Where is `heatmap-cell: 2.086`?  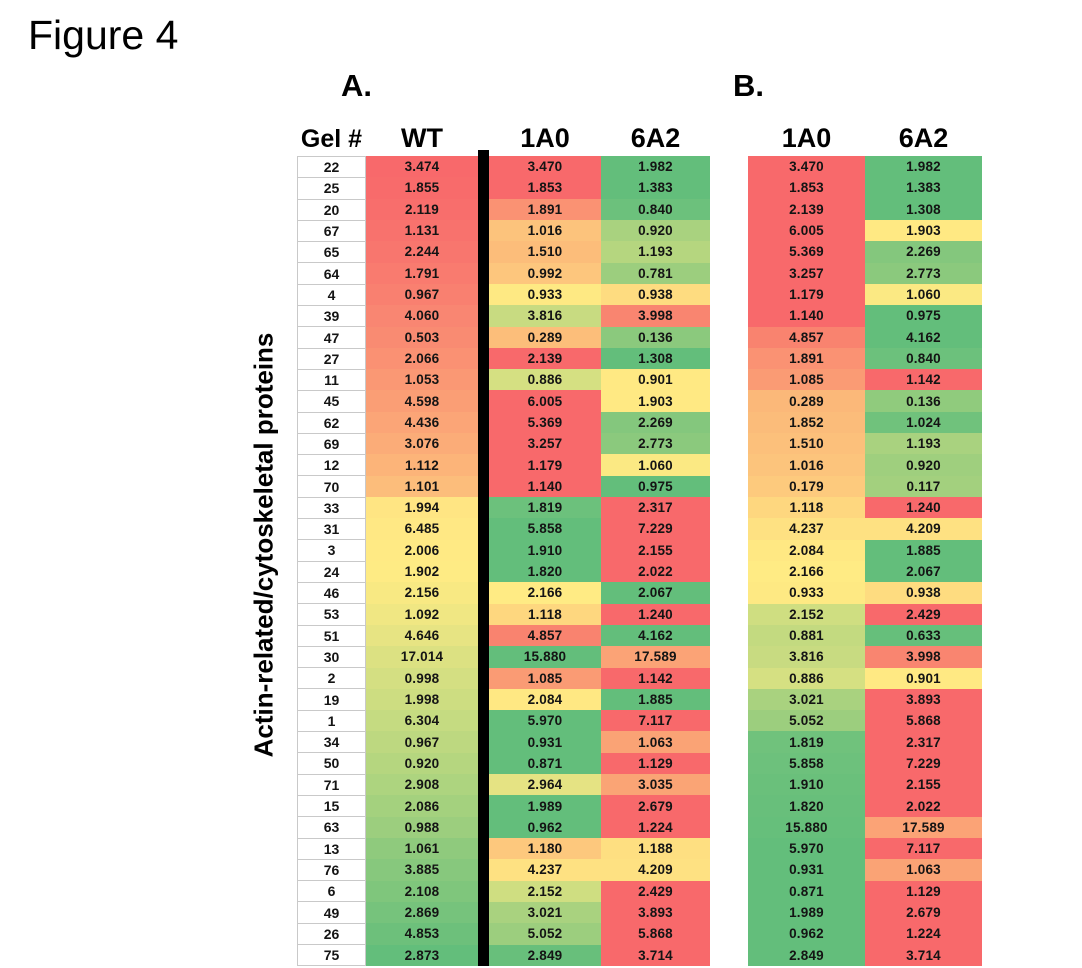 heatmap-cell: 2.086 is located at coordinates (422, 806).